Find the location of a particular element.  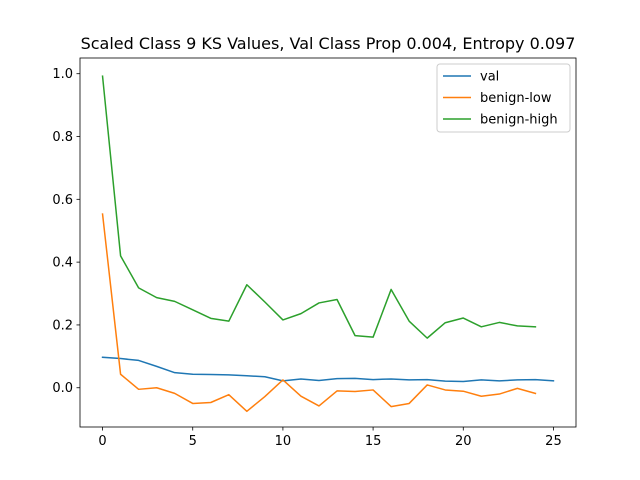

y-tick-label: 0.2 is located at coordinates (62, 325).